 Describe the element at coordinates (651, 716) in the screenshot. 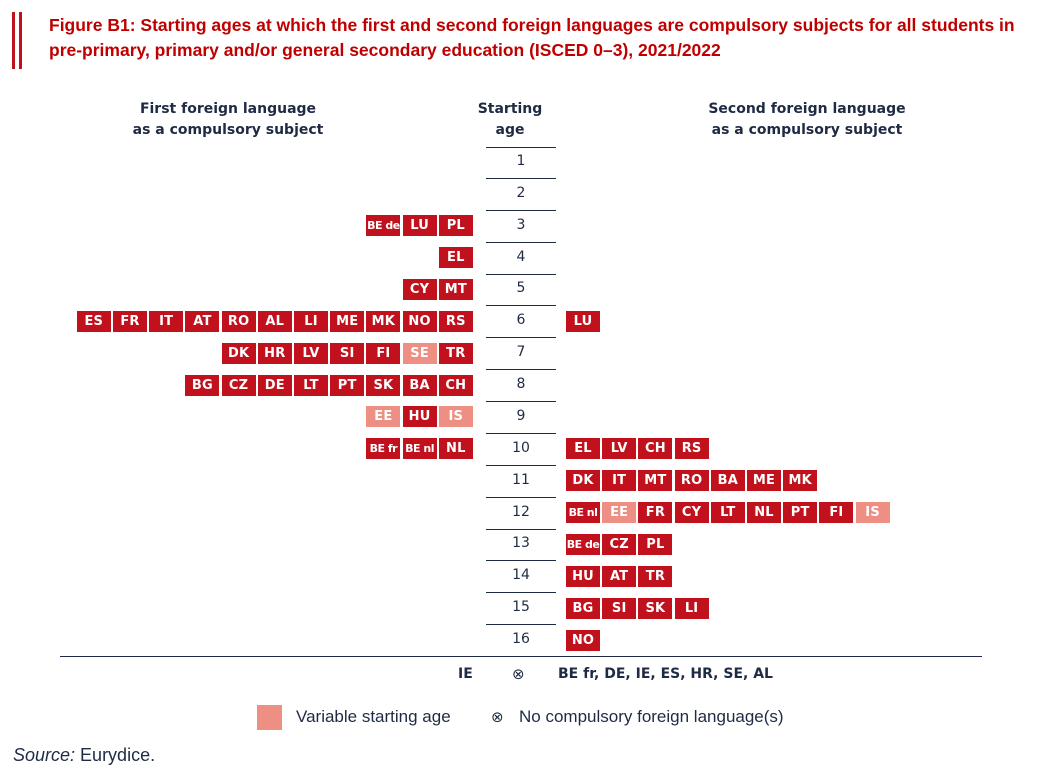

I see `legend-no-compulsory-label: No compulsory foreign language(s)` at that location.